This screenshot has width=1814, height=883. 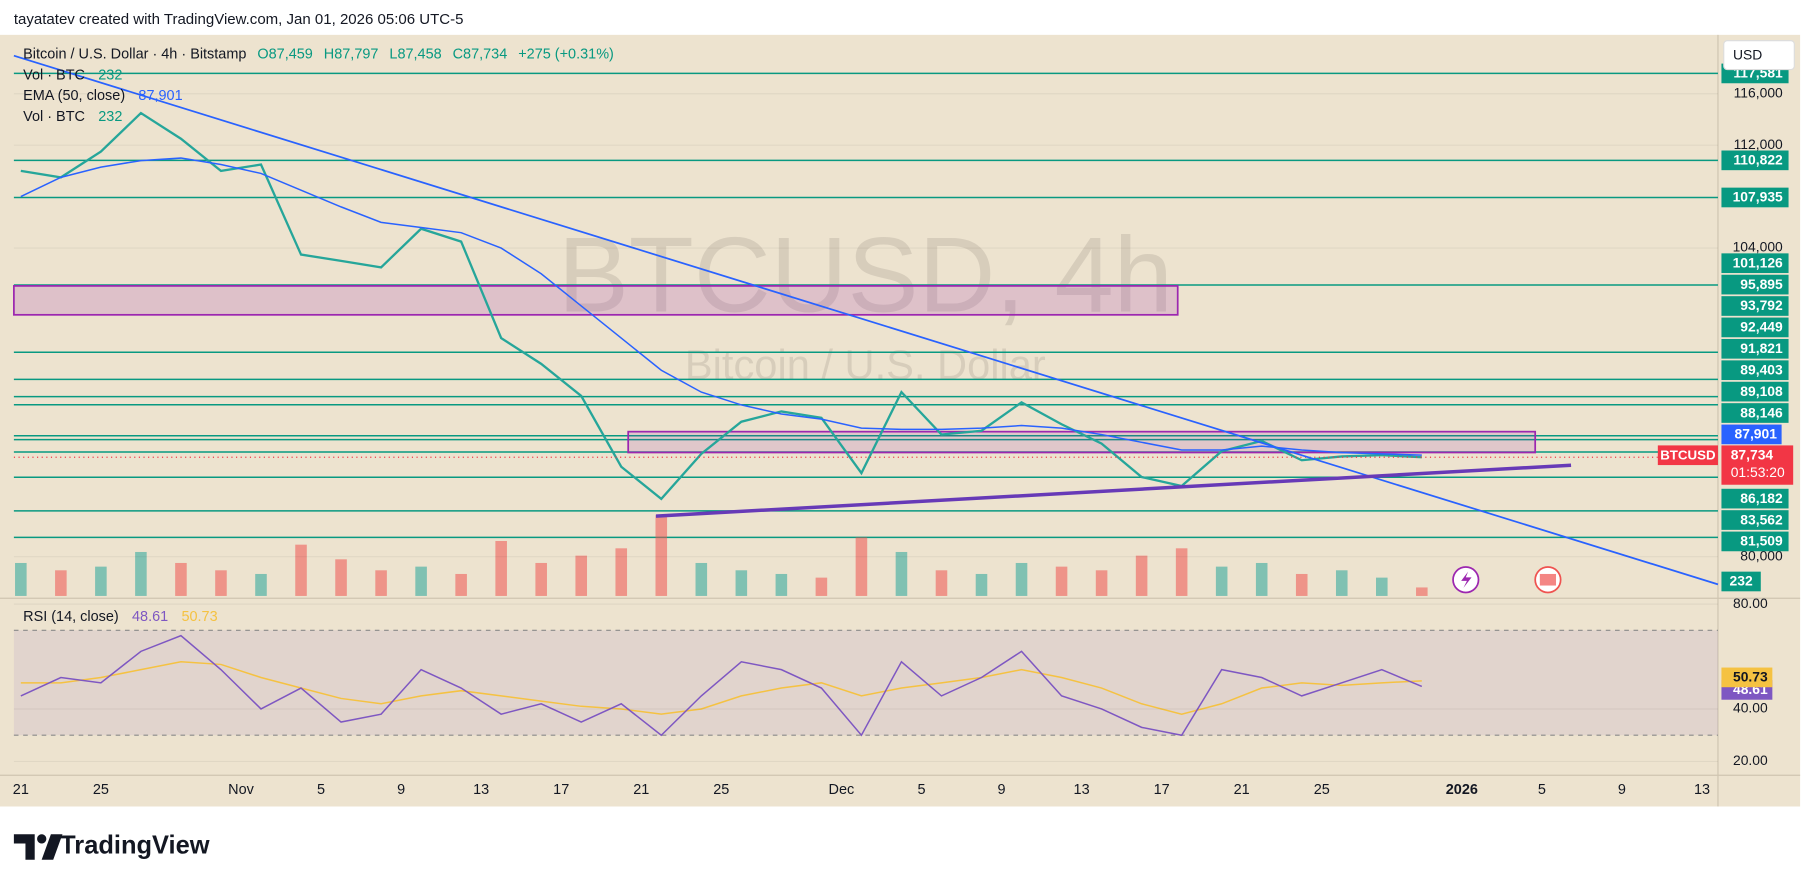 What do you see at coordinates (71, 617) in the screenshot?
I see `rsi-name: RSI (14, close)` at bounding box center [71, 617].